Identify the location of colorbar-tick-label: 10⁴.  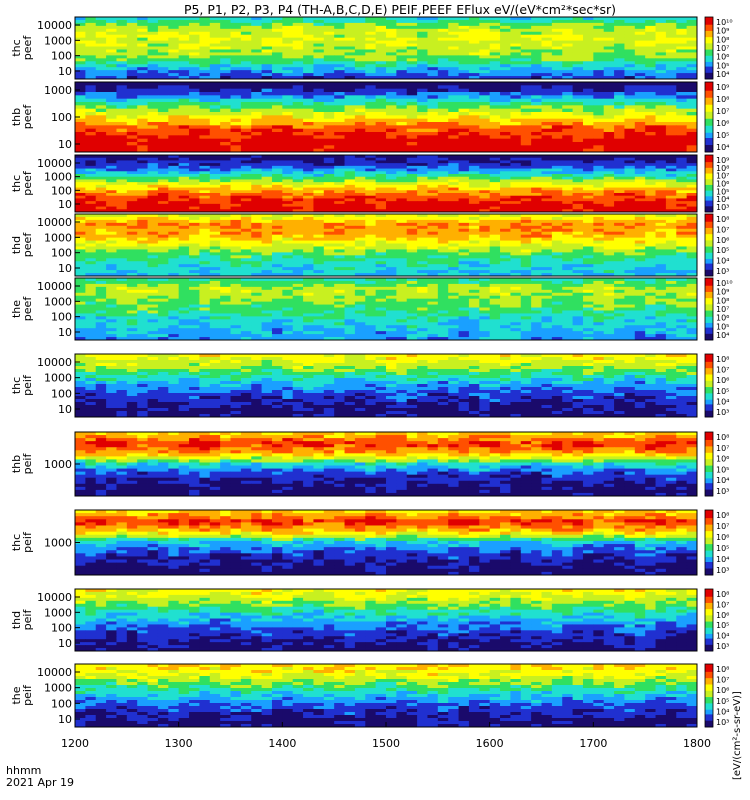
(722, 199).